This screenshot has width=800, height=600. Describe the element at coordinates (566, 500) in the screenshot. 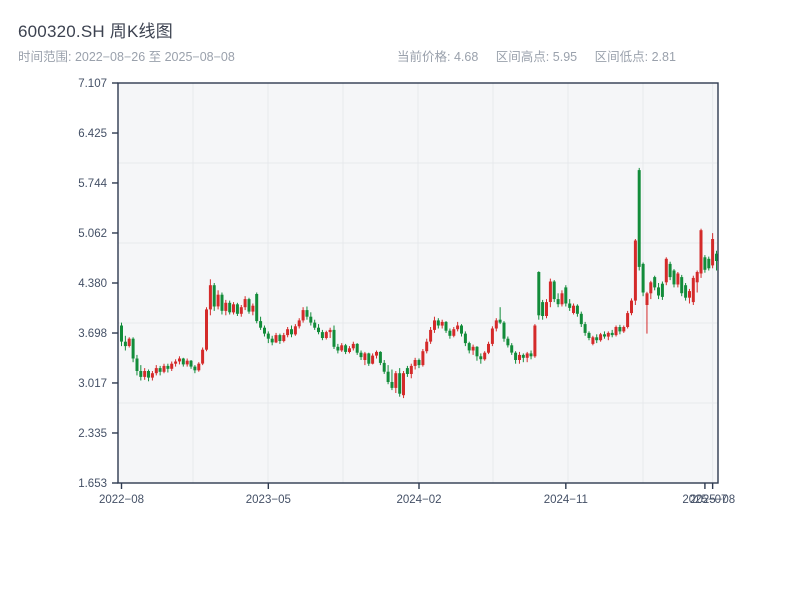

I see `x-tick-label: 2024−11` at that location.